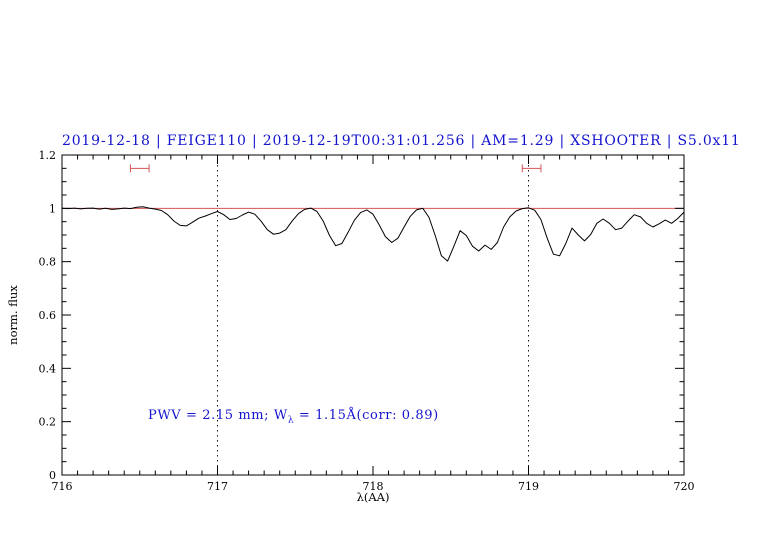 The height and width of the screenshot is (542, 782). I want to click on x-tick-label: 719, so click(528, 486).